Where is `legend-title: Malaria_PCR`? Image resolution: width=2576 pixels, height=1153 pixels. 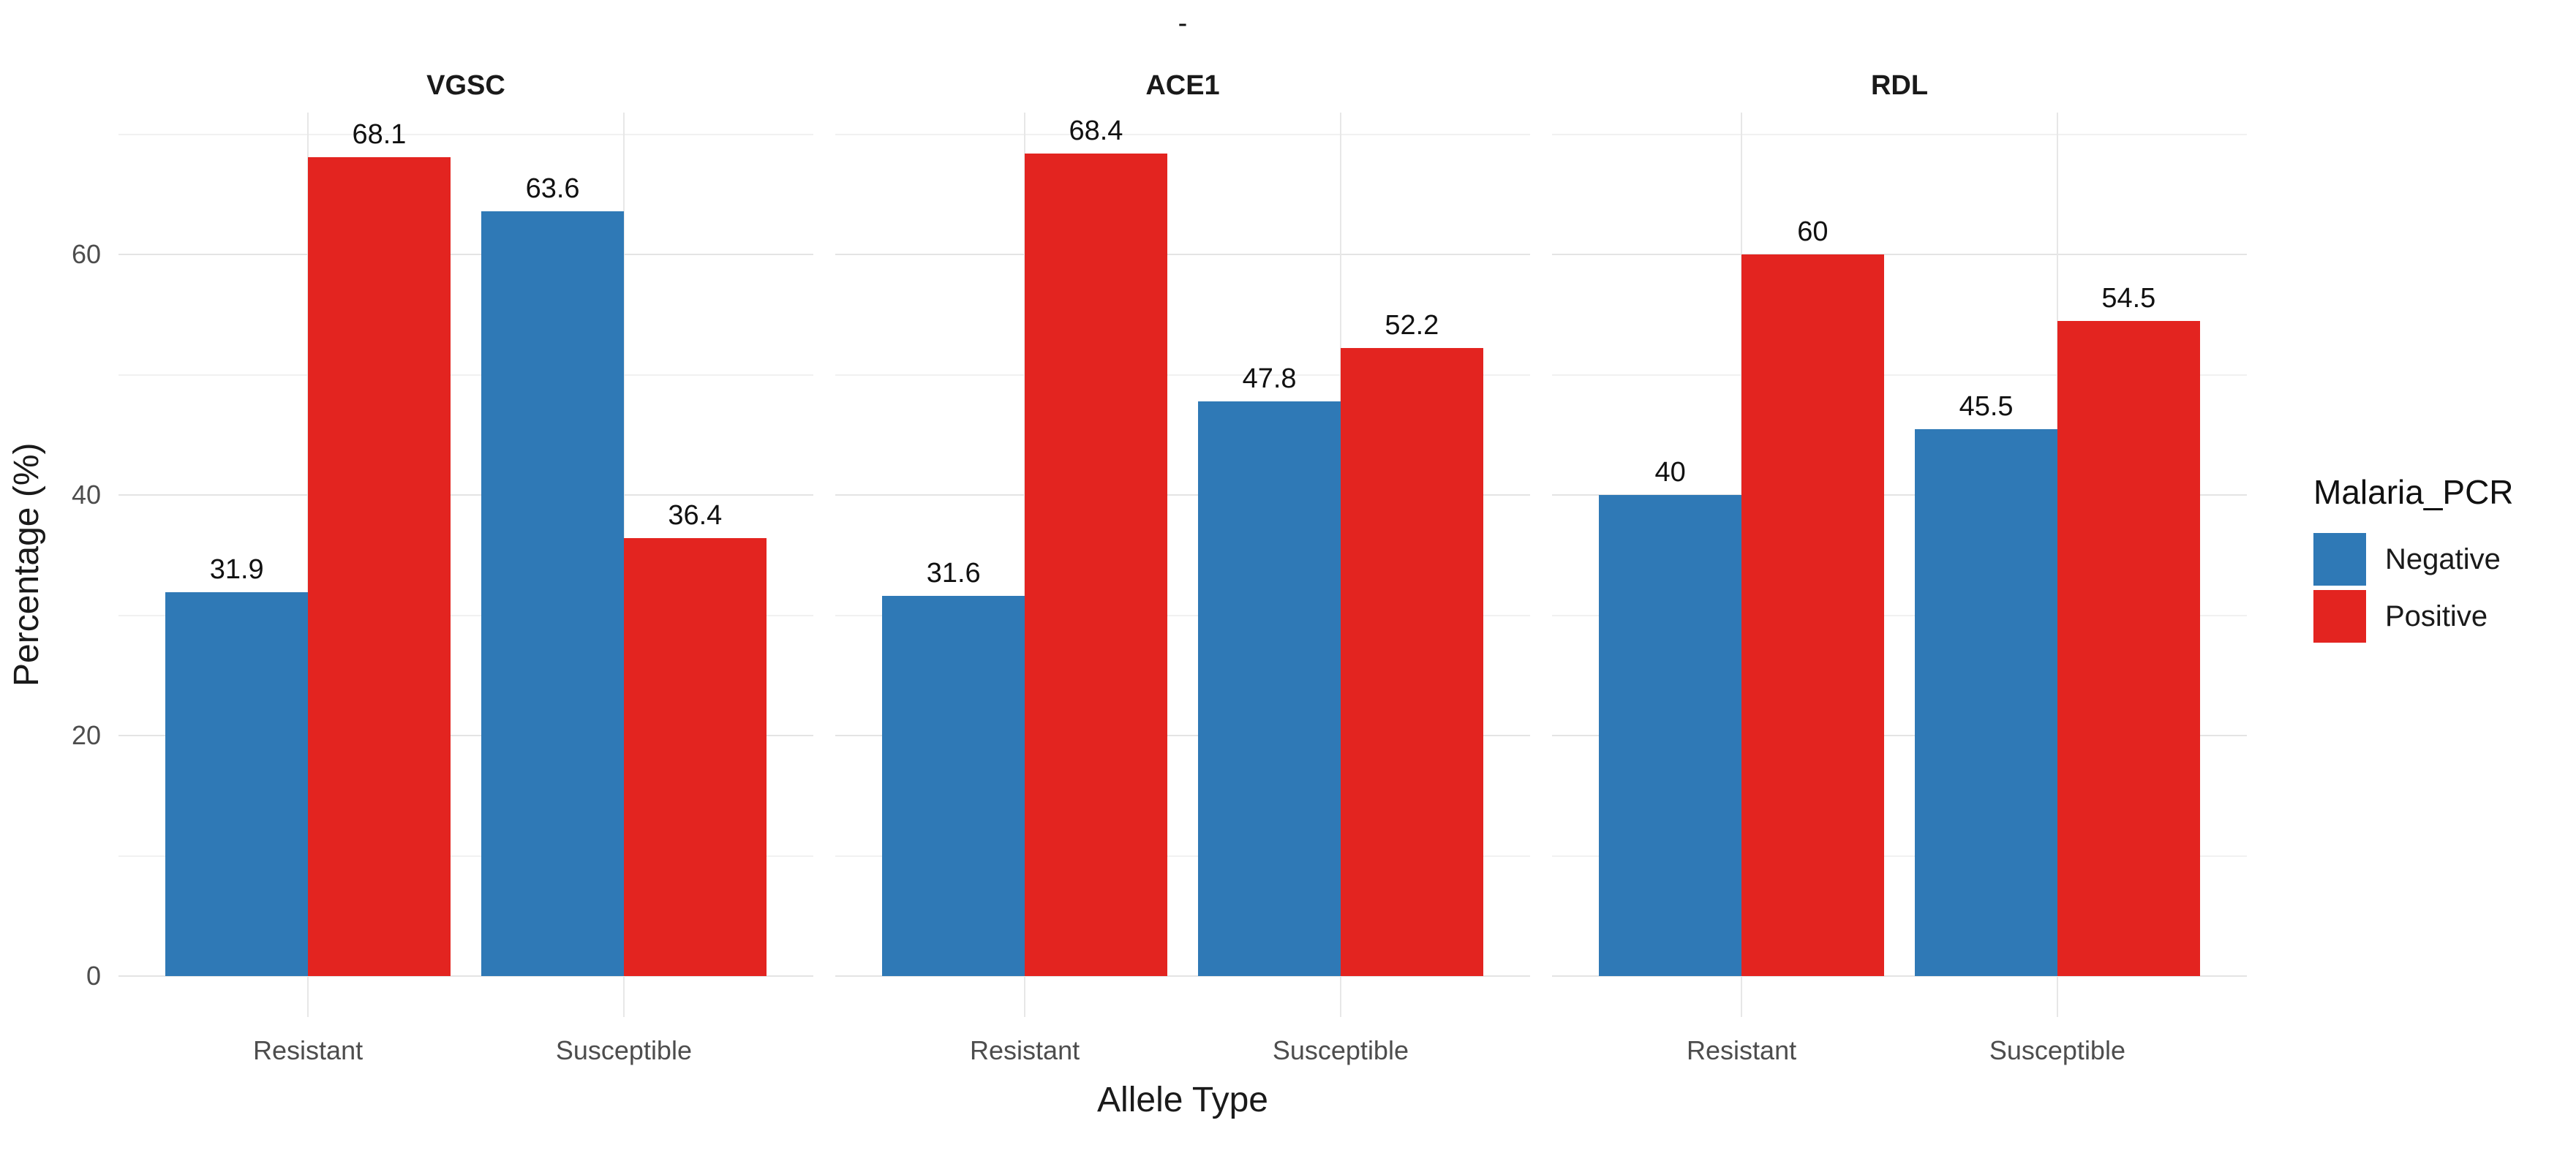 legend-title: Malaria_PCR is located at coordinates (2413, 492).